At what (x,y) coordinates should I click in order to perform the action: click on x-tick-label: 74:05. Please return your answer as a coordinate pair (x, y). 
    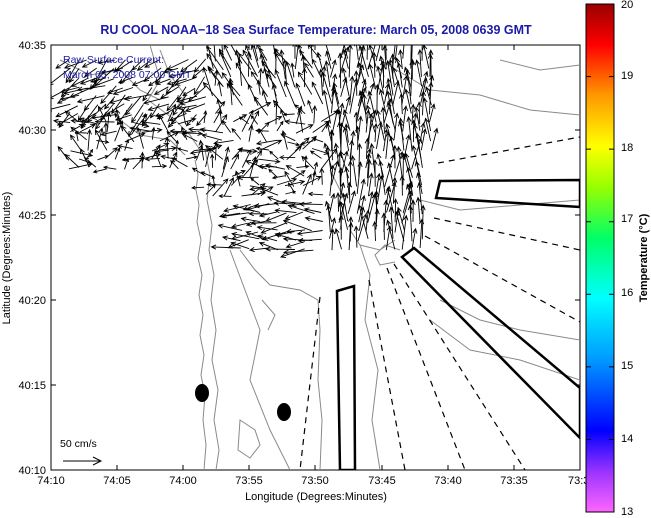
    Looking at the image, I should click on (117, 481).